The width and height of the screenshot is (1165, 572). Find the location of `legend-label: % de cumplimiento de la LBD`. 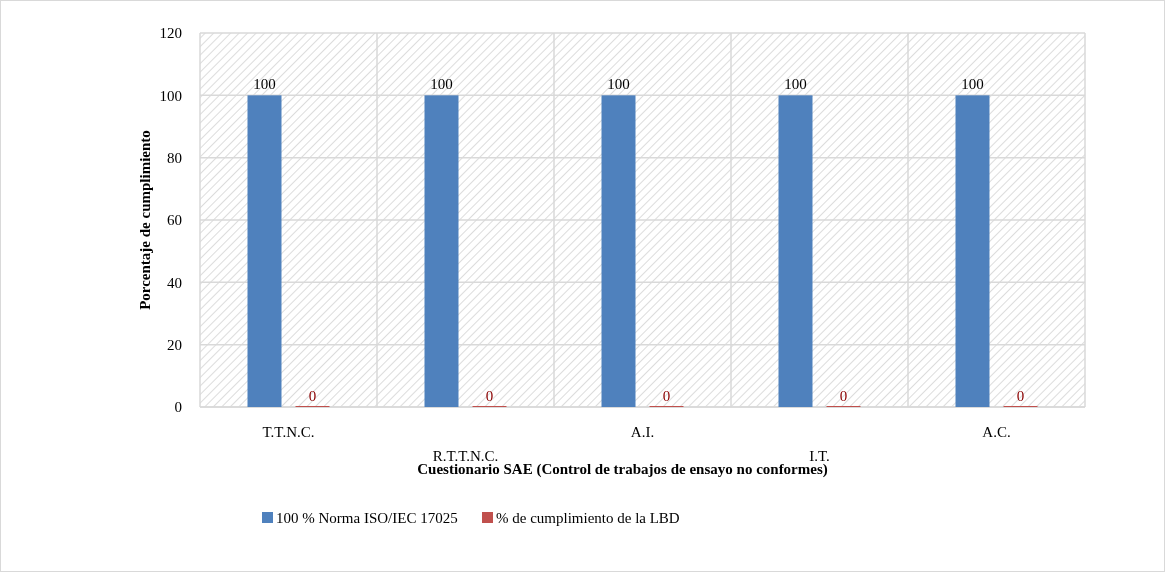

legend-label: % de cumplimiento de la LBD is located at coordinates (588, 518).